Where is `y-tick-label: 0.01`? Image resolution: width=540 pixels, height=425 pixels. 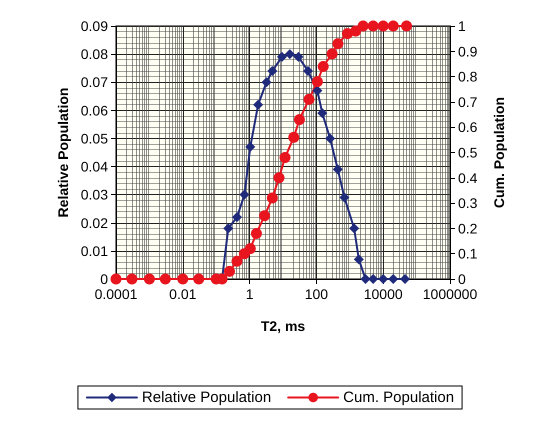
y-tick-label: 0.01 is located at coordinates (94, 250).